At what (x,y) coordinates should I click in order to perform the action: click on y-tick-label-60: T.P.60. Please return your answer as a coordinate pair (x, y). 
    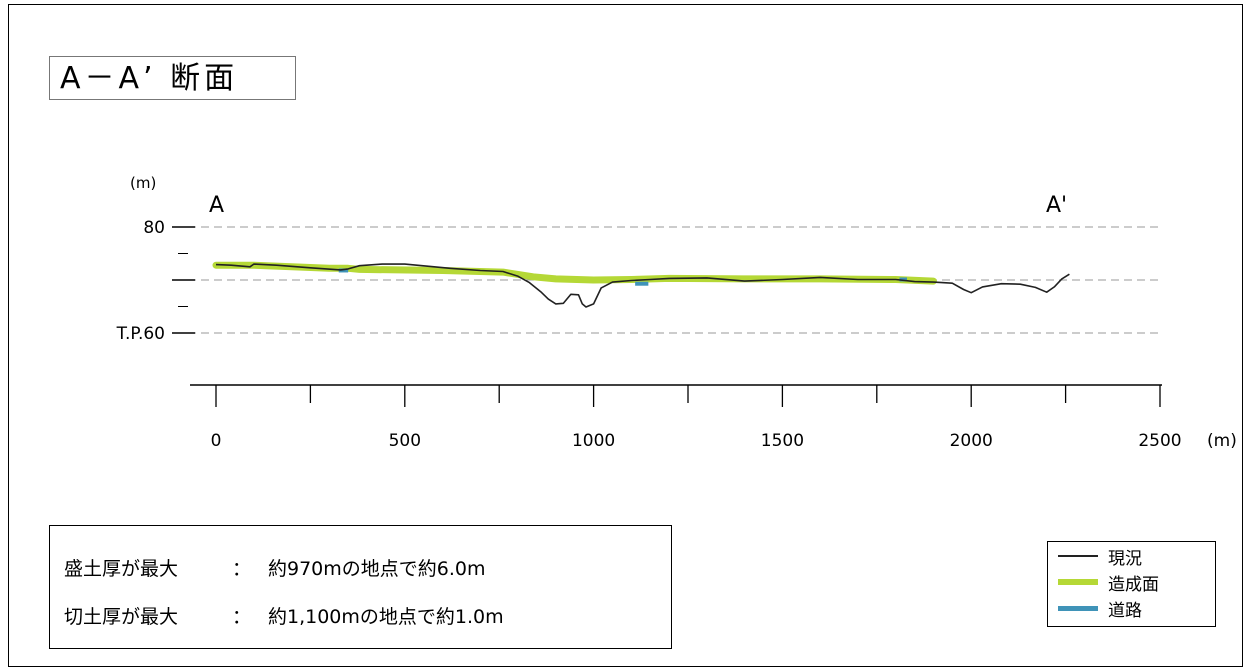
    Looking at the image, I should click on (140, 334).